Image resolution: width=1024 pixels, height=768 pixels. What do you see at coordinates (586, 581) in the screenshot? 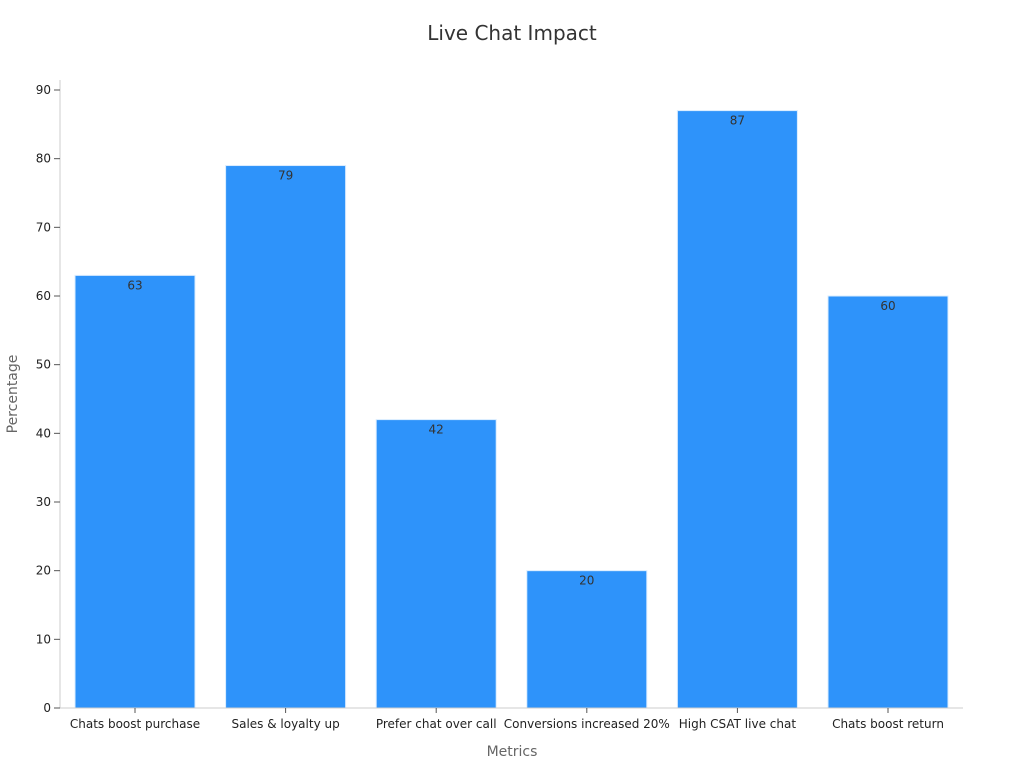
I see `bar-value-label: 20` at bounding box center [586, 581].